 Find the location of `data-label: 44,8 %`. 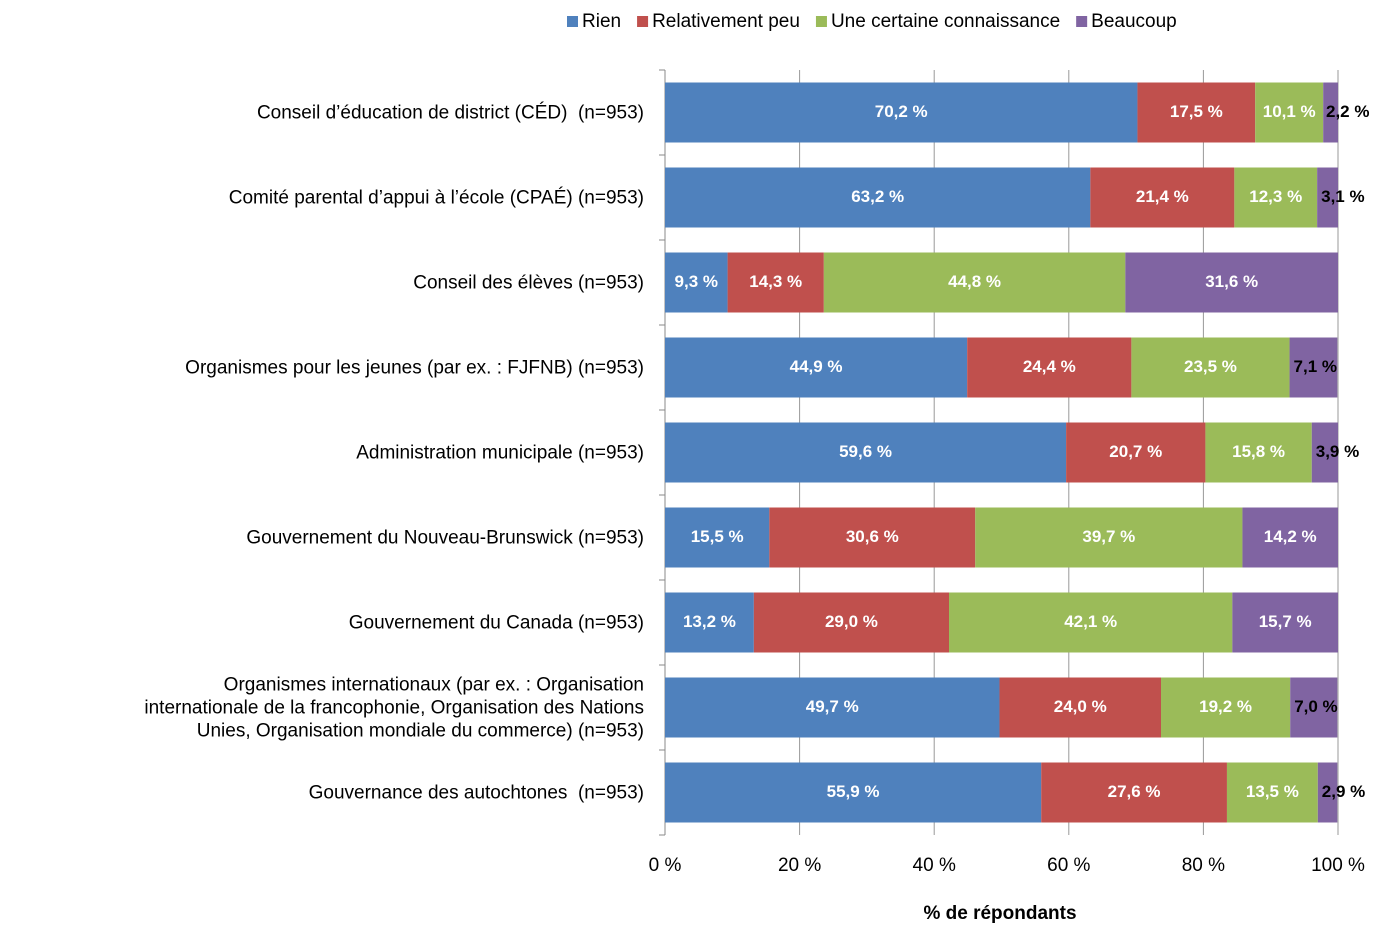

data-label: 44,8 % is located at coordinates (974, 281).